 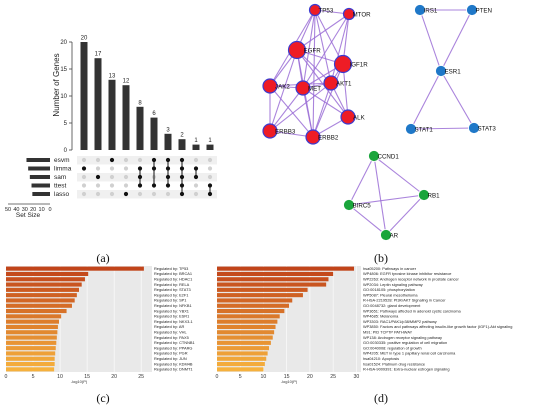 What do you see at coordinates (394, 363) in the screenshot?
I see `d-category-label: hsa01524: Platinum drug resistance` at bounding box center [394, 363].